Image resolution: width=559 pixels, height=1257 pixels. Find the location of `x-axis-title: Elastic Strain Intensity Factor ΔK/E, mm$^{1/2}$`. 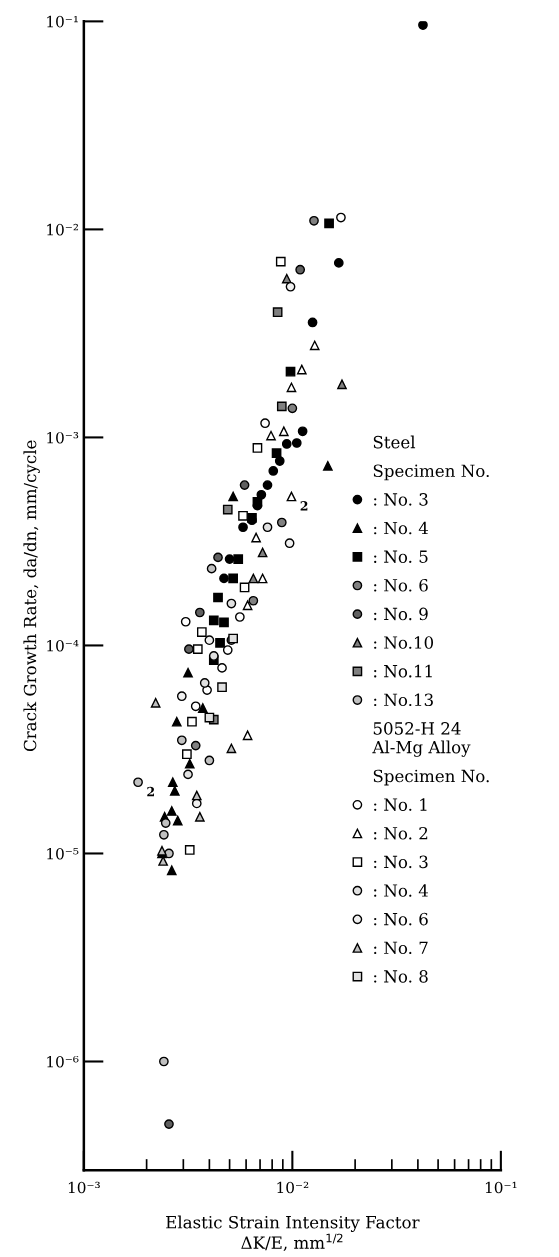

x-axis-title: Elastic Strain Intensity Factor ΔK/E, mm$^{1/2}$ is located at coordinates (293, 1233).